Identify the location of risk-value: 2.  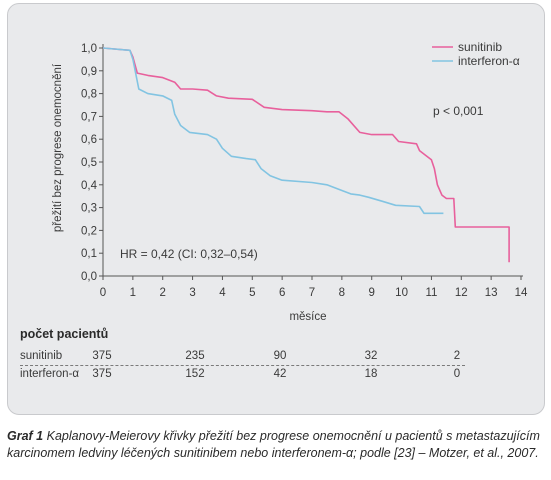
(457, 356).